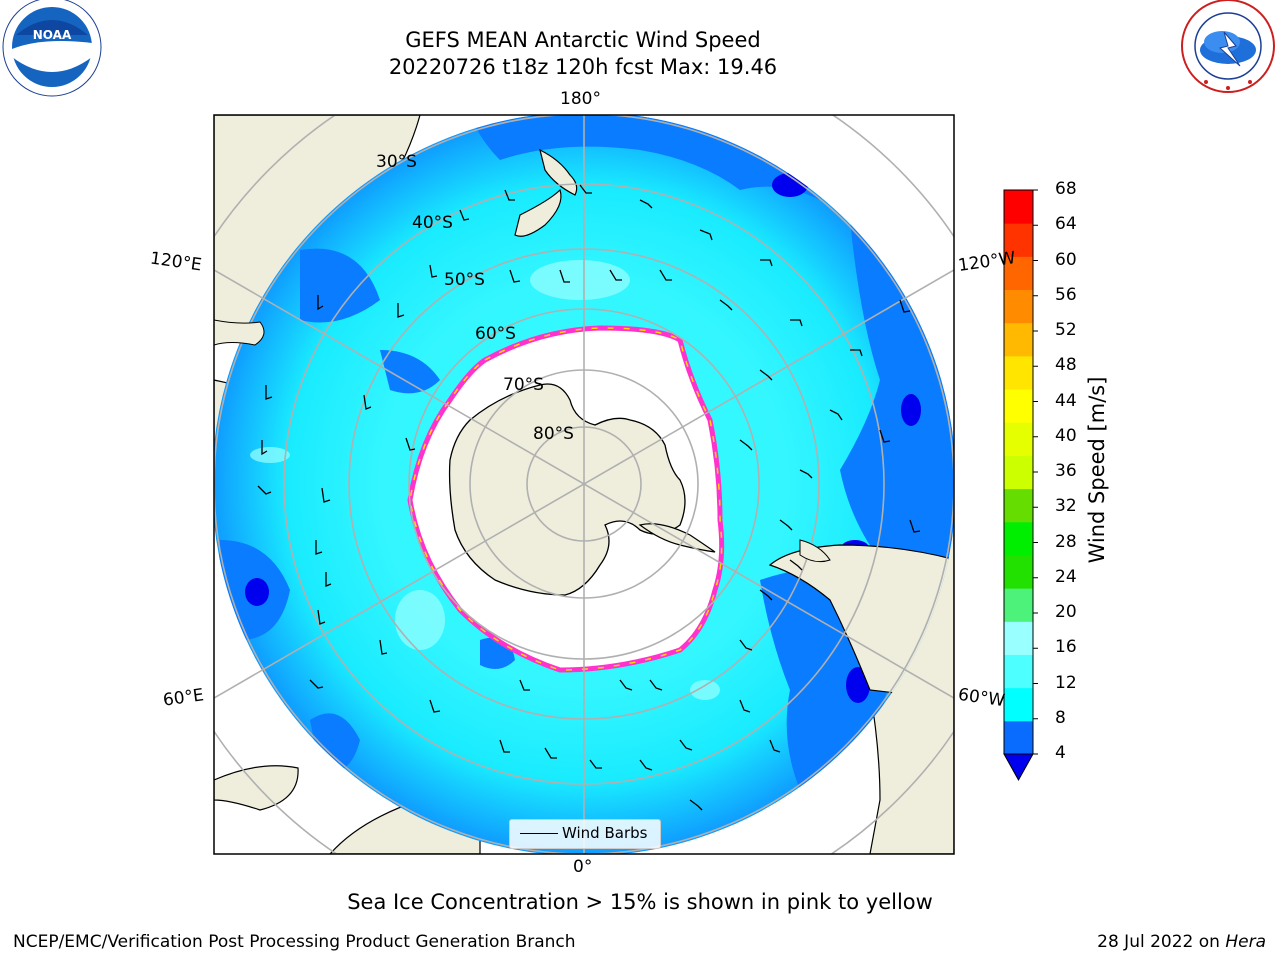 This screenshot has width=1280, height=960. What do you see at coordinates (1066, 612) in the screenshot?
I see `colorbar-tick-label: 20` at bounding box center [1066, 612].